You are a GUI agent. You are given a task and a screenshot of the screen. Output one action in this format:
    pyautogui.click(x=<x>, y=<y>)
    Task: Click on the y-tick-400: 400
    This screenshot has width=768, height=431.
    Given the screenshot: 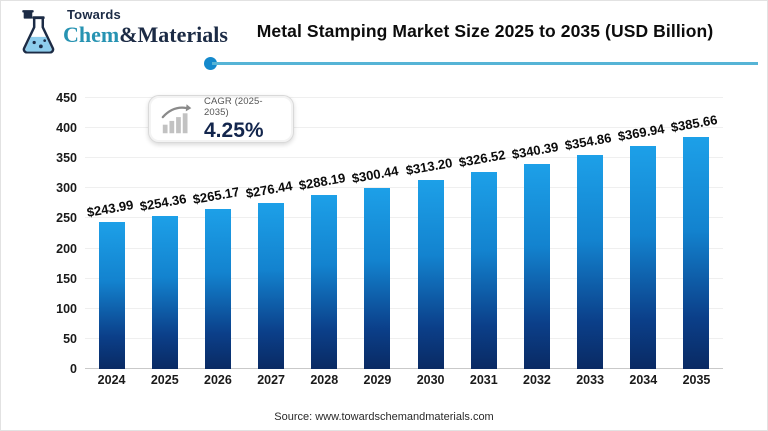 What is the action you would take?
    pyautogui.click(x=66, y=128)
    